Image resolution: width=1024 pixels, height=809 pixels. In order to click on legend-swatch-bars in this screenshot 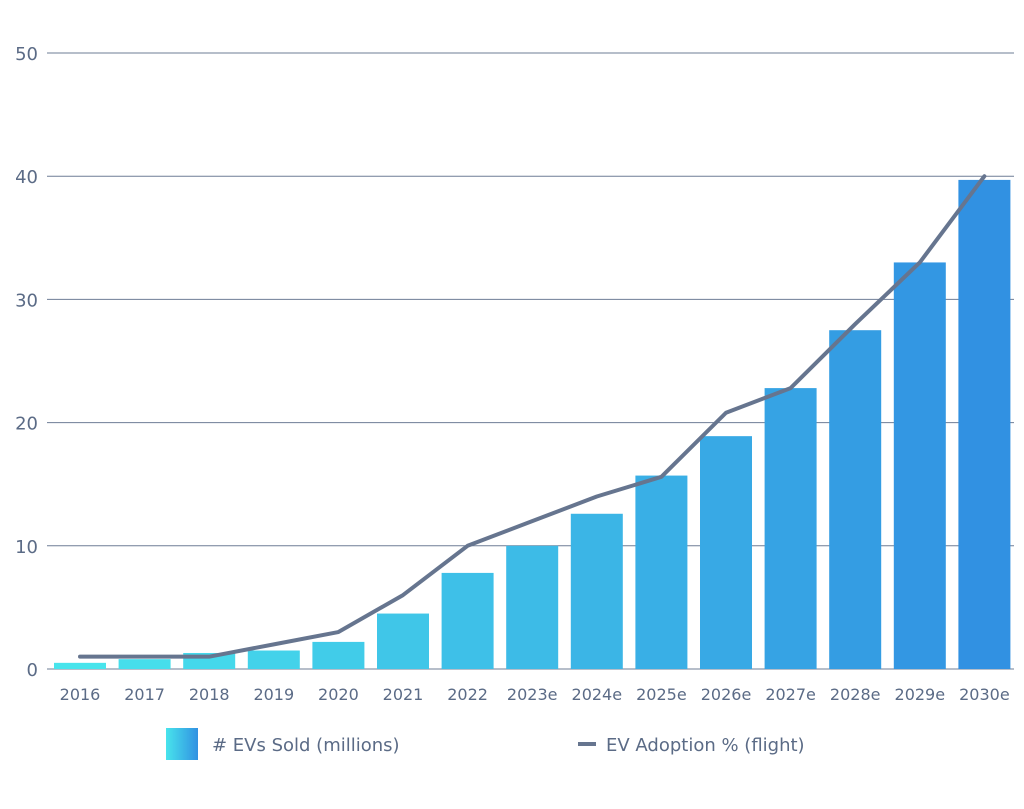, I will do `click(182, 744)`.